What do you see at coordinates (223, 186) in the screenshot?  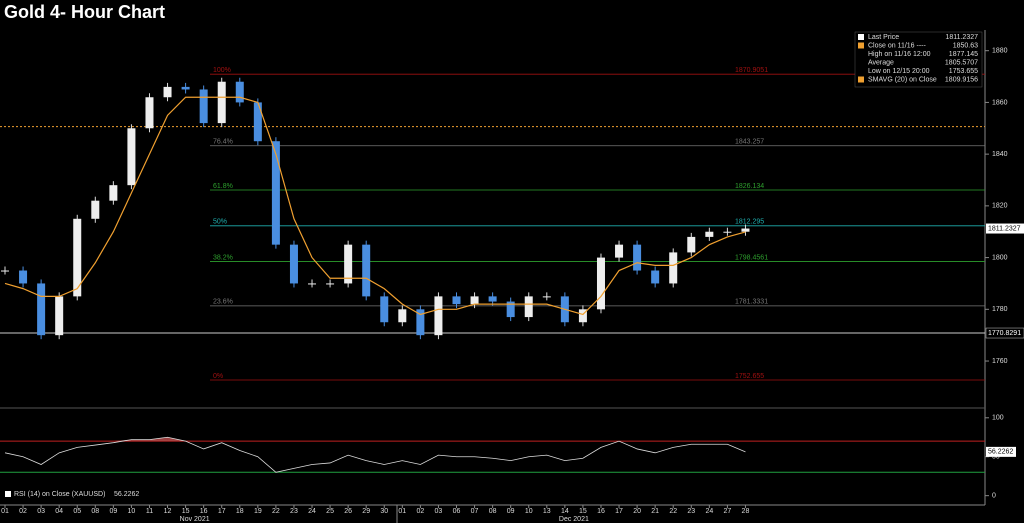 I see `fib-label: 61.8%` at bounding box center [223, 186].